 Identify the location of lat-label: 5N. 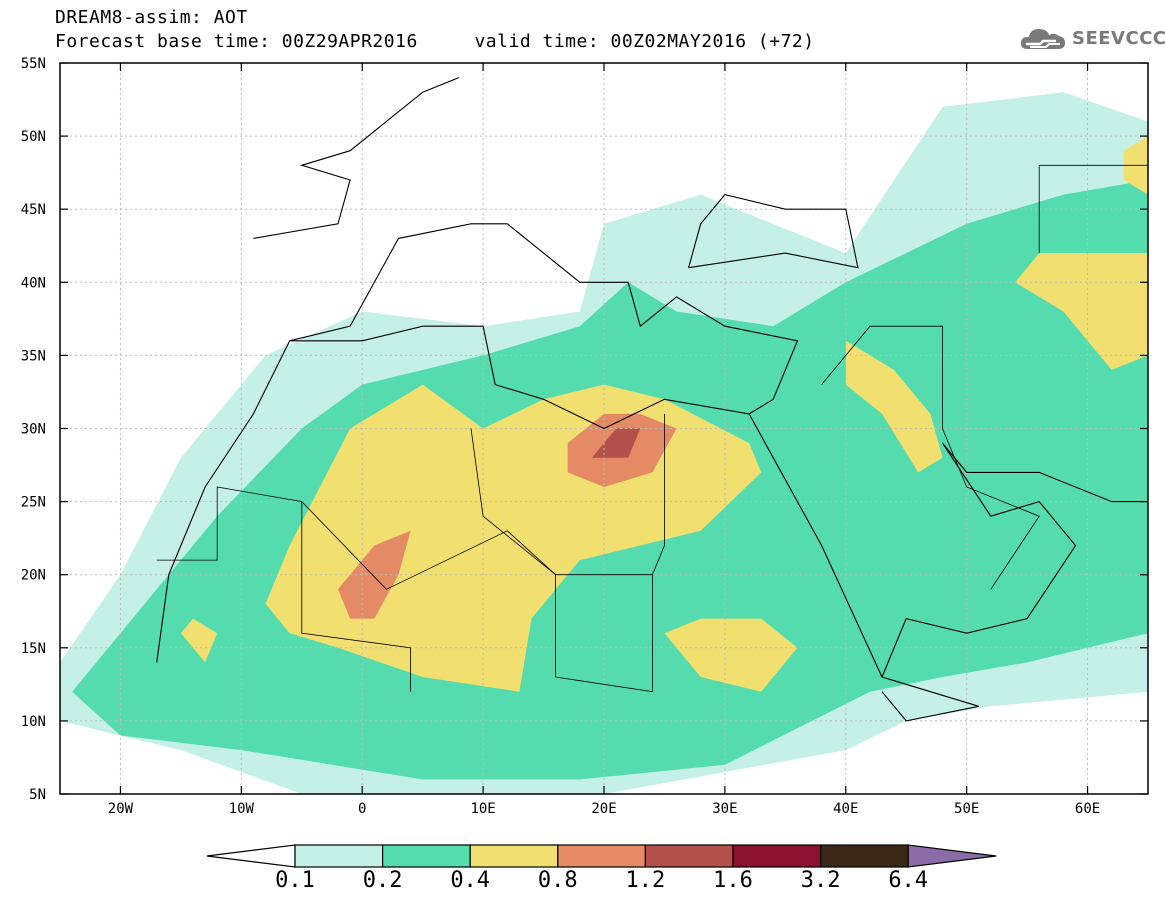
(37, 795).